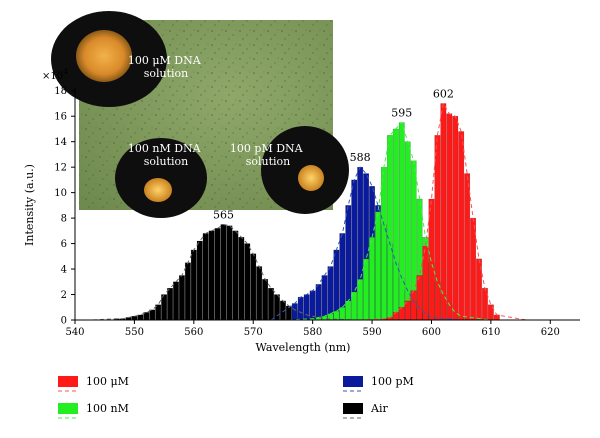  I want to click on x-tick-label: 580, so click(312, 332).